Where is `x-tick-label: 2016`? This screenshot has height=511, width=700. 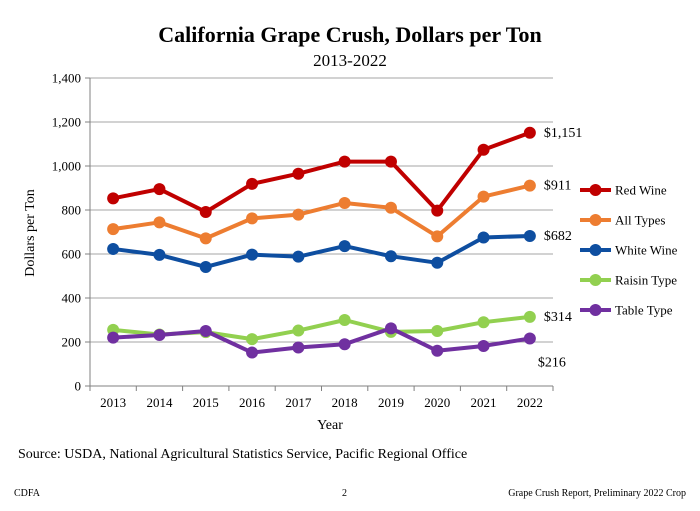
x-tick-label: 2016 is located at coordinates (252, 402).